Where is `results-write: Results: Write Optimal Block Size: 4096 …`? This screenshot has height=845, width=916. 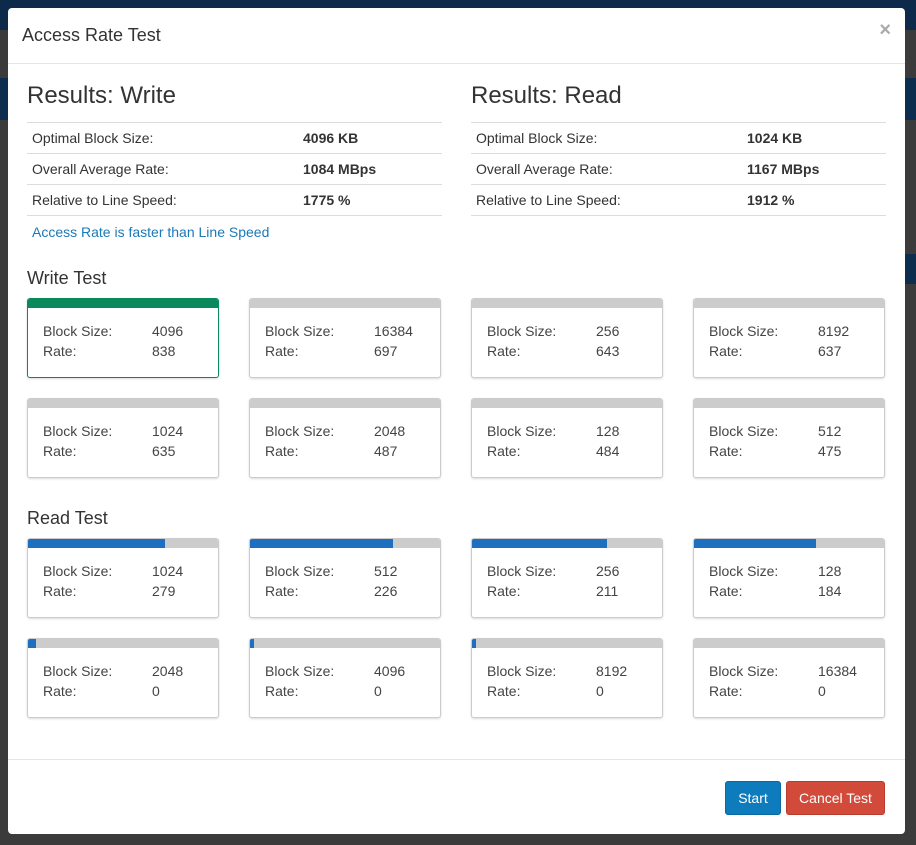
results-write: Results: Write Optimal Block Size: 4096 … is located at coordinates (234, 161).